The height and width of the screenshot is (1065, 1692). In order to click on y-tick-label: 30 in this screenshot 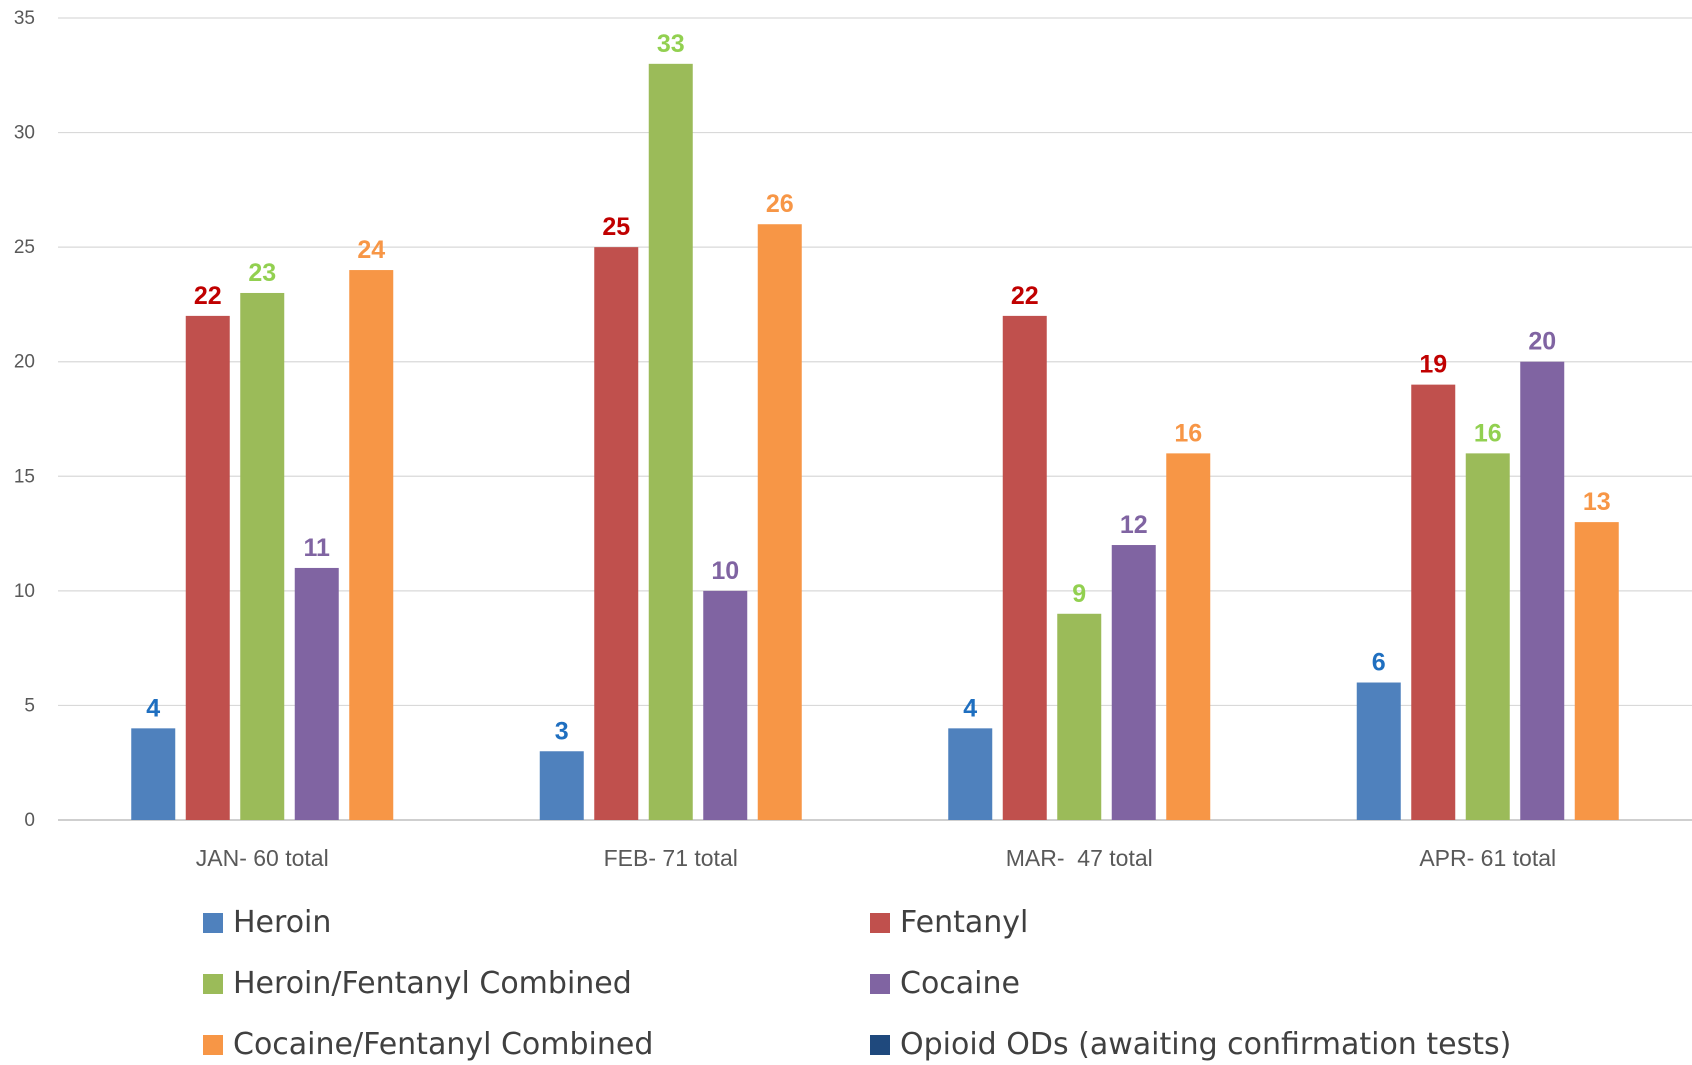, I will do `click(24, 133)`.